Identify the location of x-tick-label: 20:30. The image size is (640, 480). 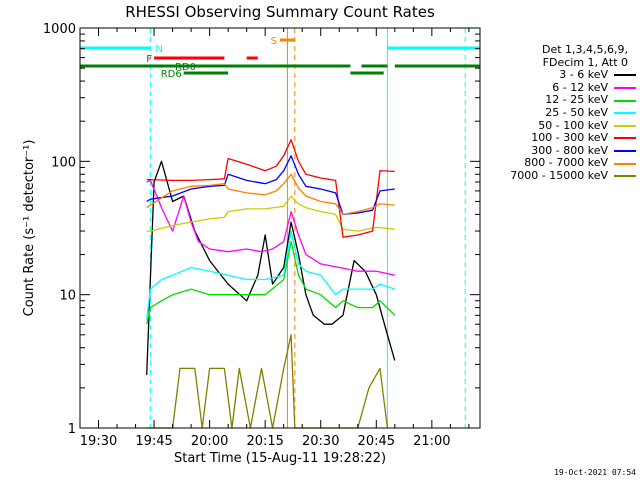
(320, 441).